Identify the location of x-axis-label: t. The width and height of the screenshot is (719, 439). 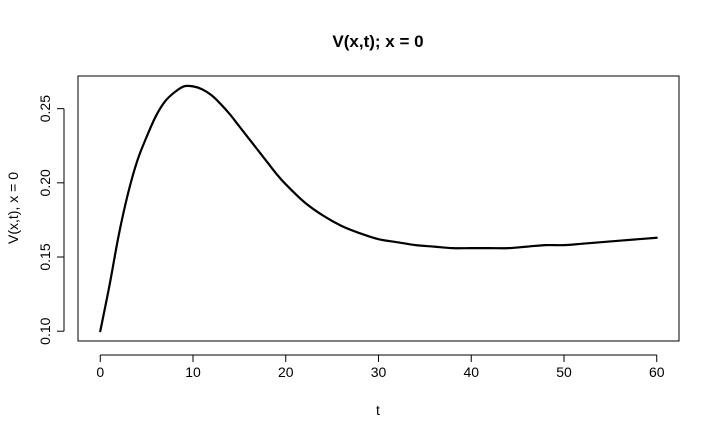
(378, 410).